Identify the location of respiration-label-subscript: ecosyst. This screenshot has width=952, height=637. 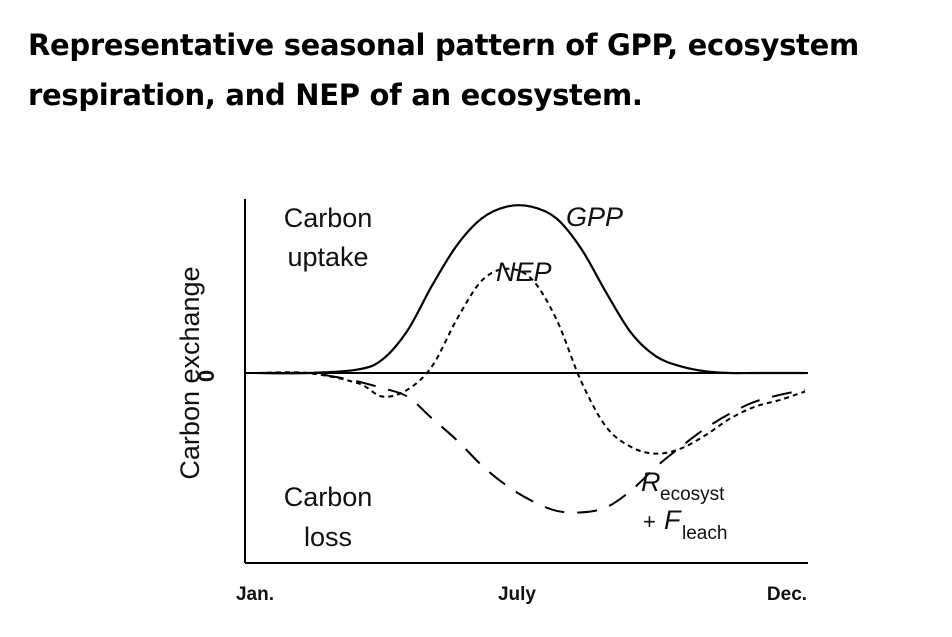
(692, 494).